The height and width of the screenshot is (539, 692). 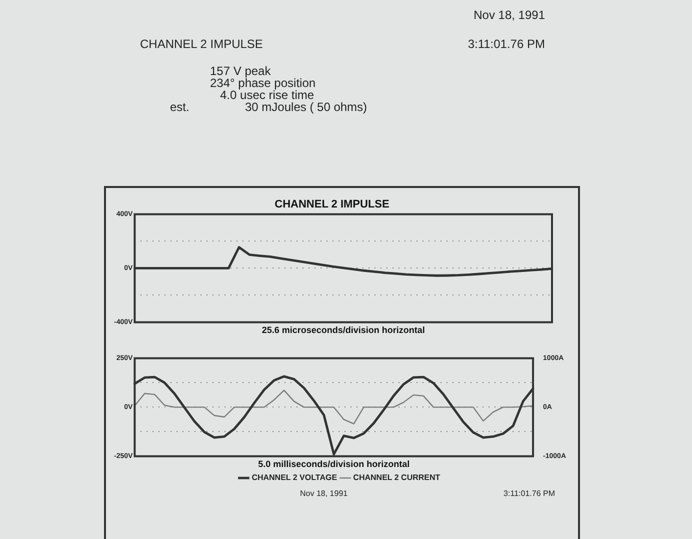 I want to click on text: CHANNEL 2 IMPULSE, so click(x=201, y=44).